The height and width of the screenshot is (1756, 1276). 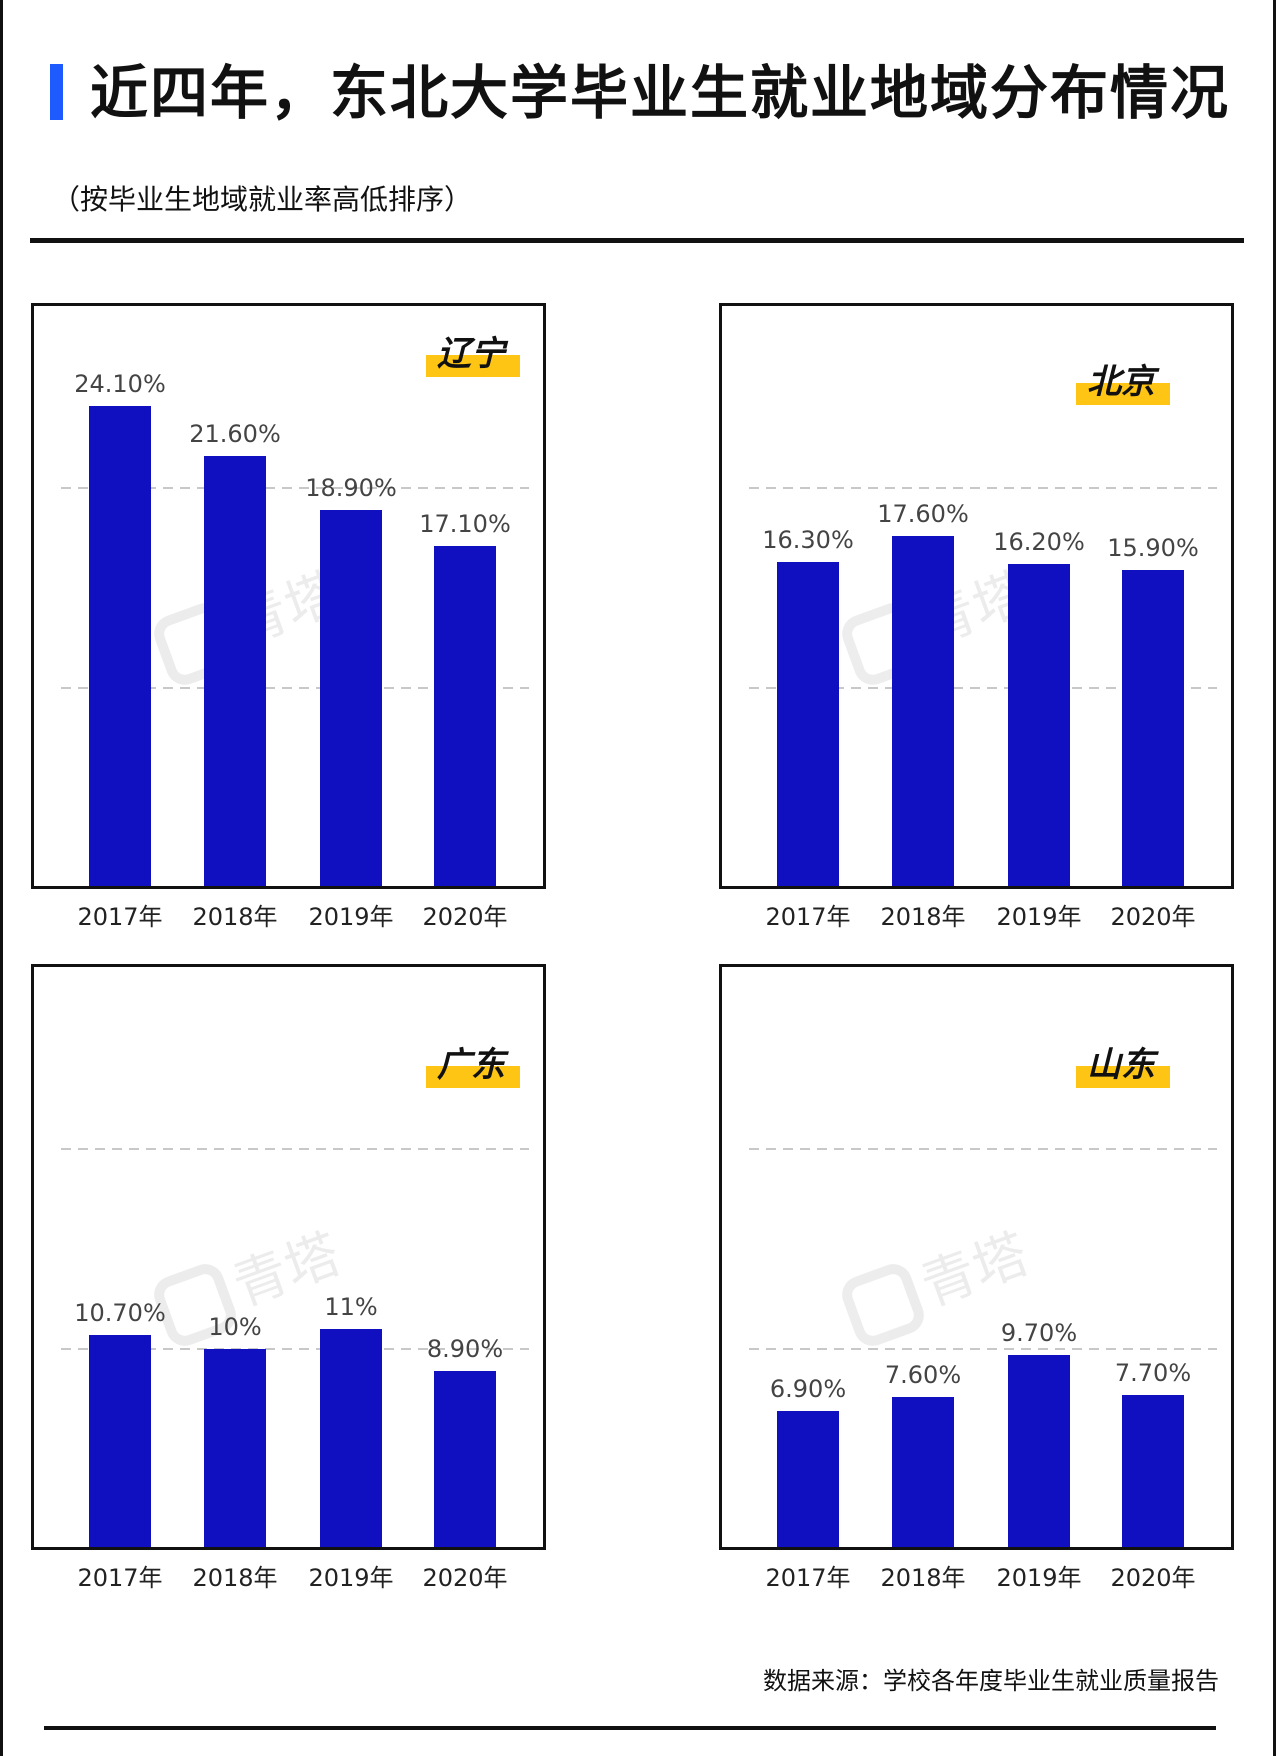 What do you see at coordinates (234, 1327) in the screenshot?
I see `data-label: 10%` at bounding box center [234, 1327].